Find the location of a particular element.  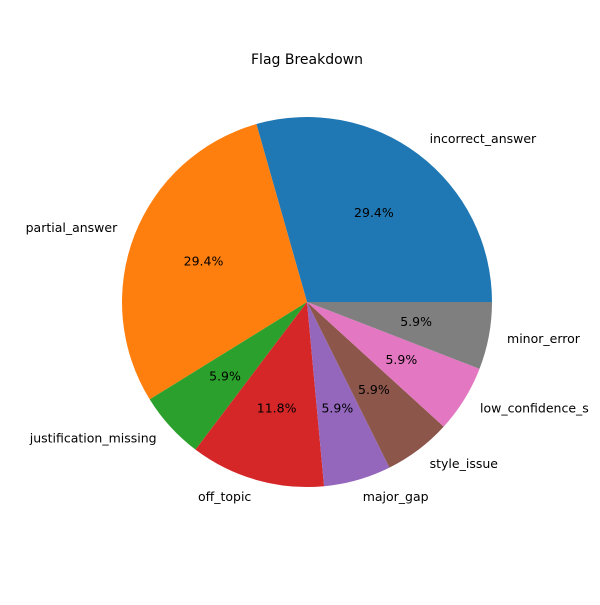

slice-percent-style-issue: 5.9% is located at coordinates (374, 389).